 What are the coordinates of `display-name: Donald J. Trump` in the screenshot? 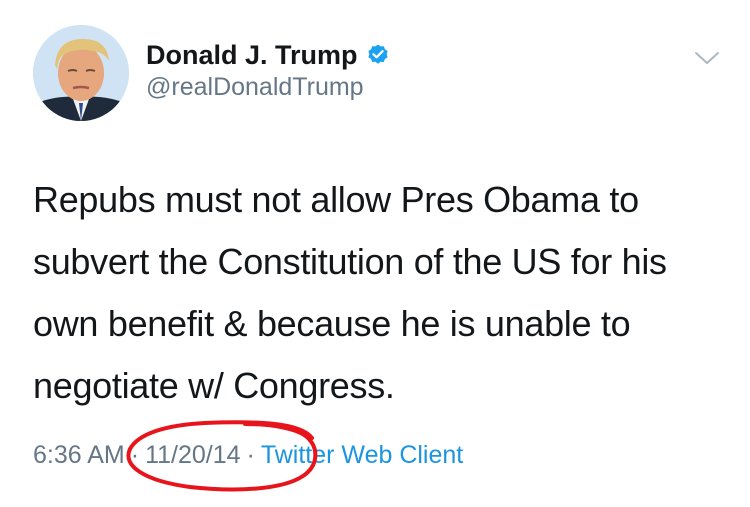 It's located at (252, 54).